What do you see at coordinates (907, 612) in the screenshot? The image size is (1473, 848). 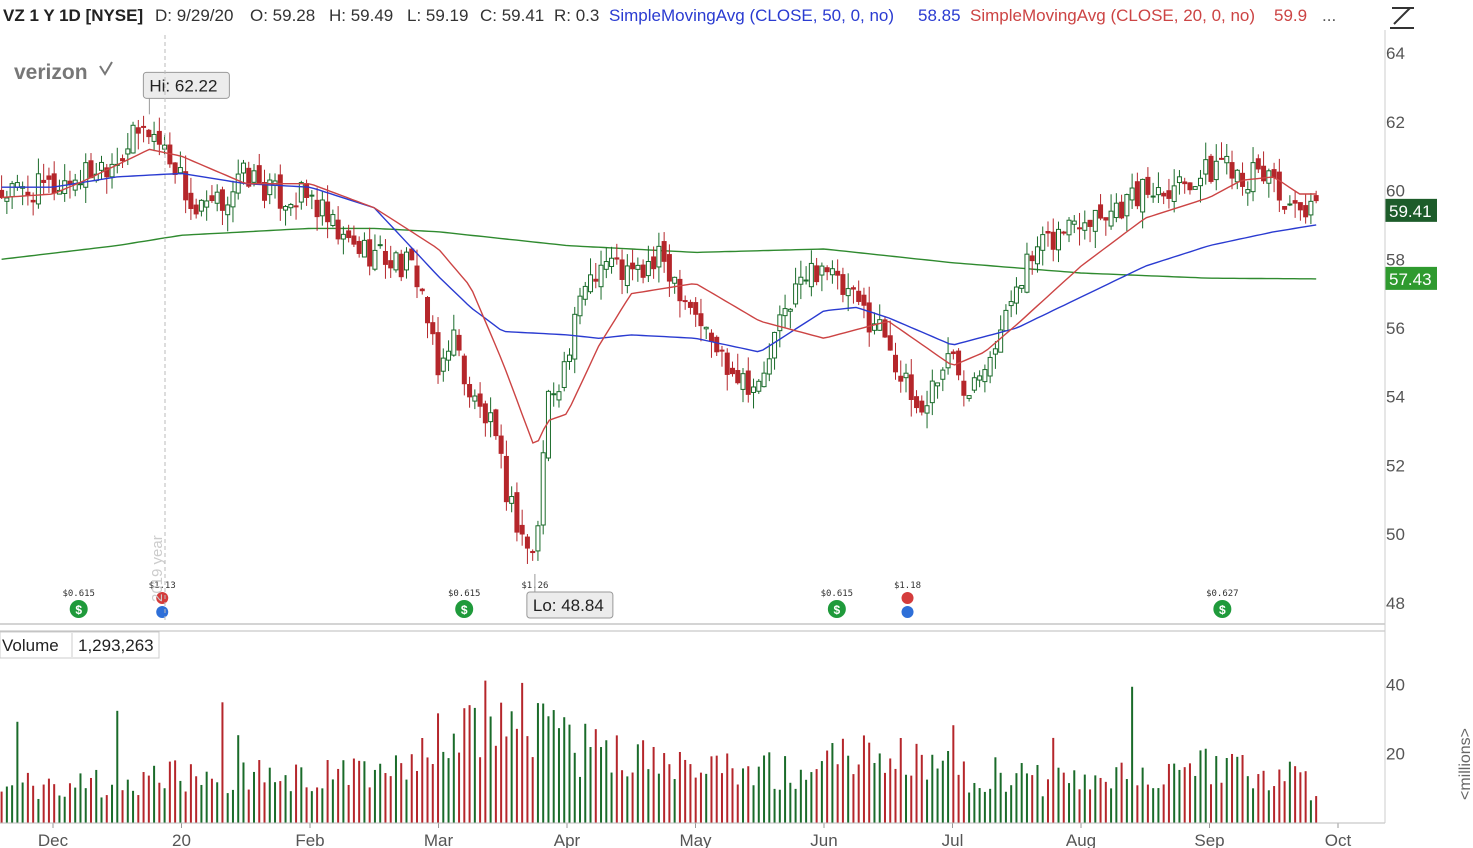 I see `conference-call-icon` at bounding box center [907, 612].